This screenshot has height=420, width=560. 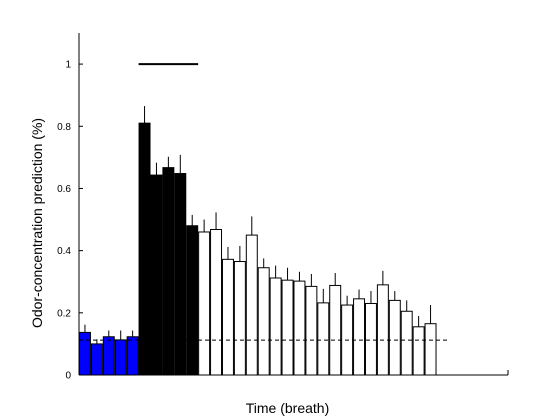 What do you see at coordinates (68, 376) in the screenshot?
I see `y-tick-label: 0` at bounding box center [68, 376].